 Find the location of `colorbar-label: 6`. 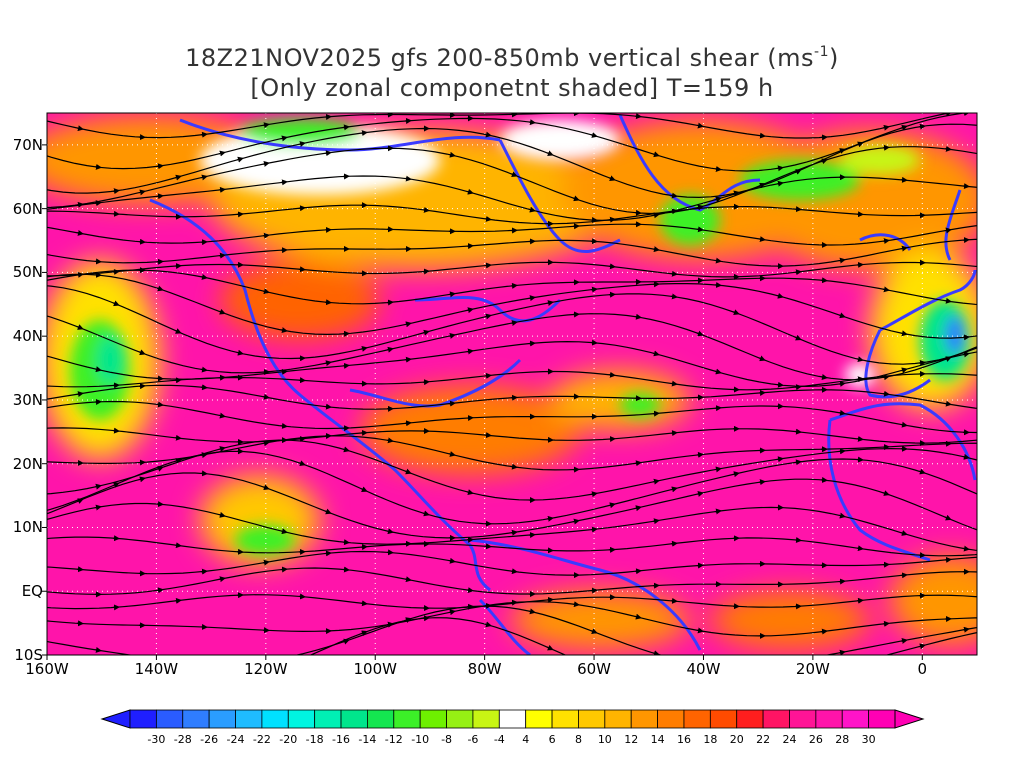

colorbar-label: 6 is located at coordinates (552, 739).